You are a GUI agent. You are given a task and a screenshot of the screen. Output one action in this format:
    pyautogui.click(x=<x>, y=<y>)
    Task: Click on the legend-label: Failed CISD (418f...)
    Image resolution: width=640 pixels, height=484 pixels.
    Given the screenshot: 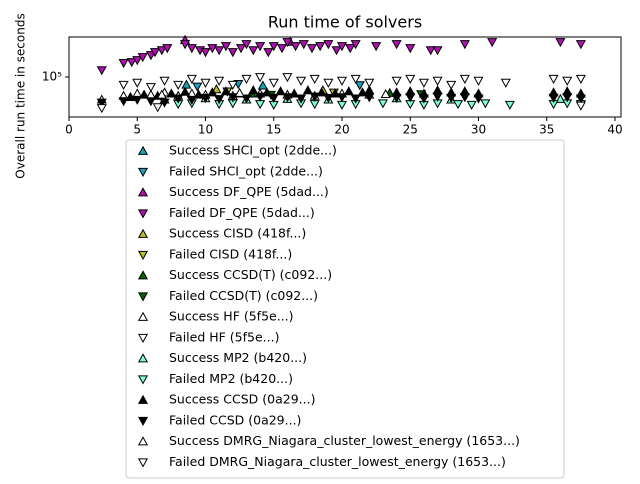 What is the action you would take?
    pyautogui.click(x=230, y=253)
    